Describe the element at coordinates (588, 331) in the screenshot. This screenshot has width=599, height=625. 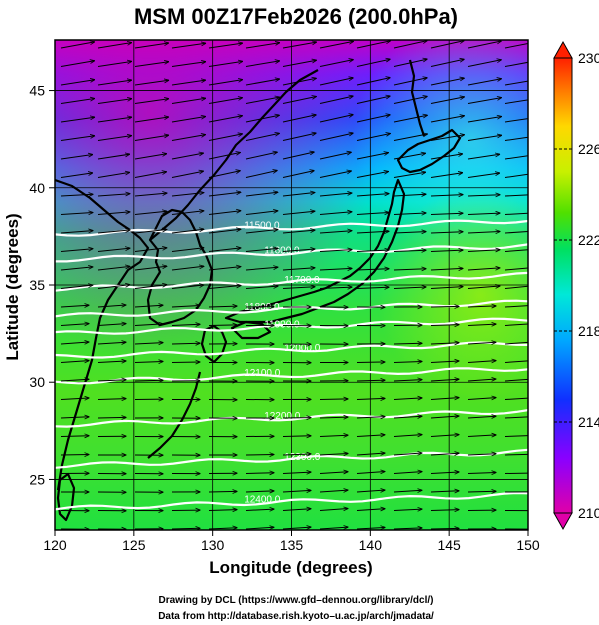
I see `colorbar-tick-label: 218` at that location.